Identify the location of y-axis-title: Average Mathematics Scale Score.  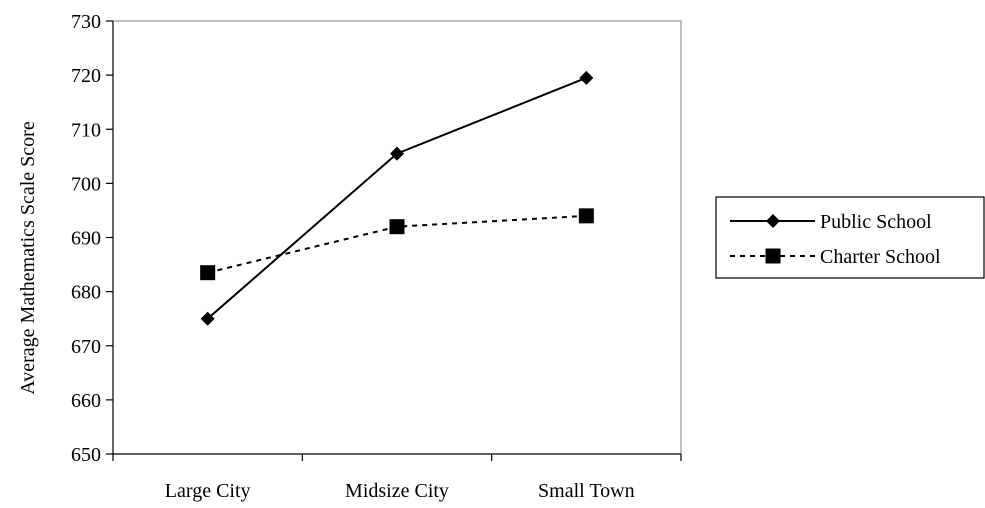
(28, 258).